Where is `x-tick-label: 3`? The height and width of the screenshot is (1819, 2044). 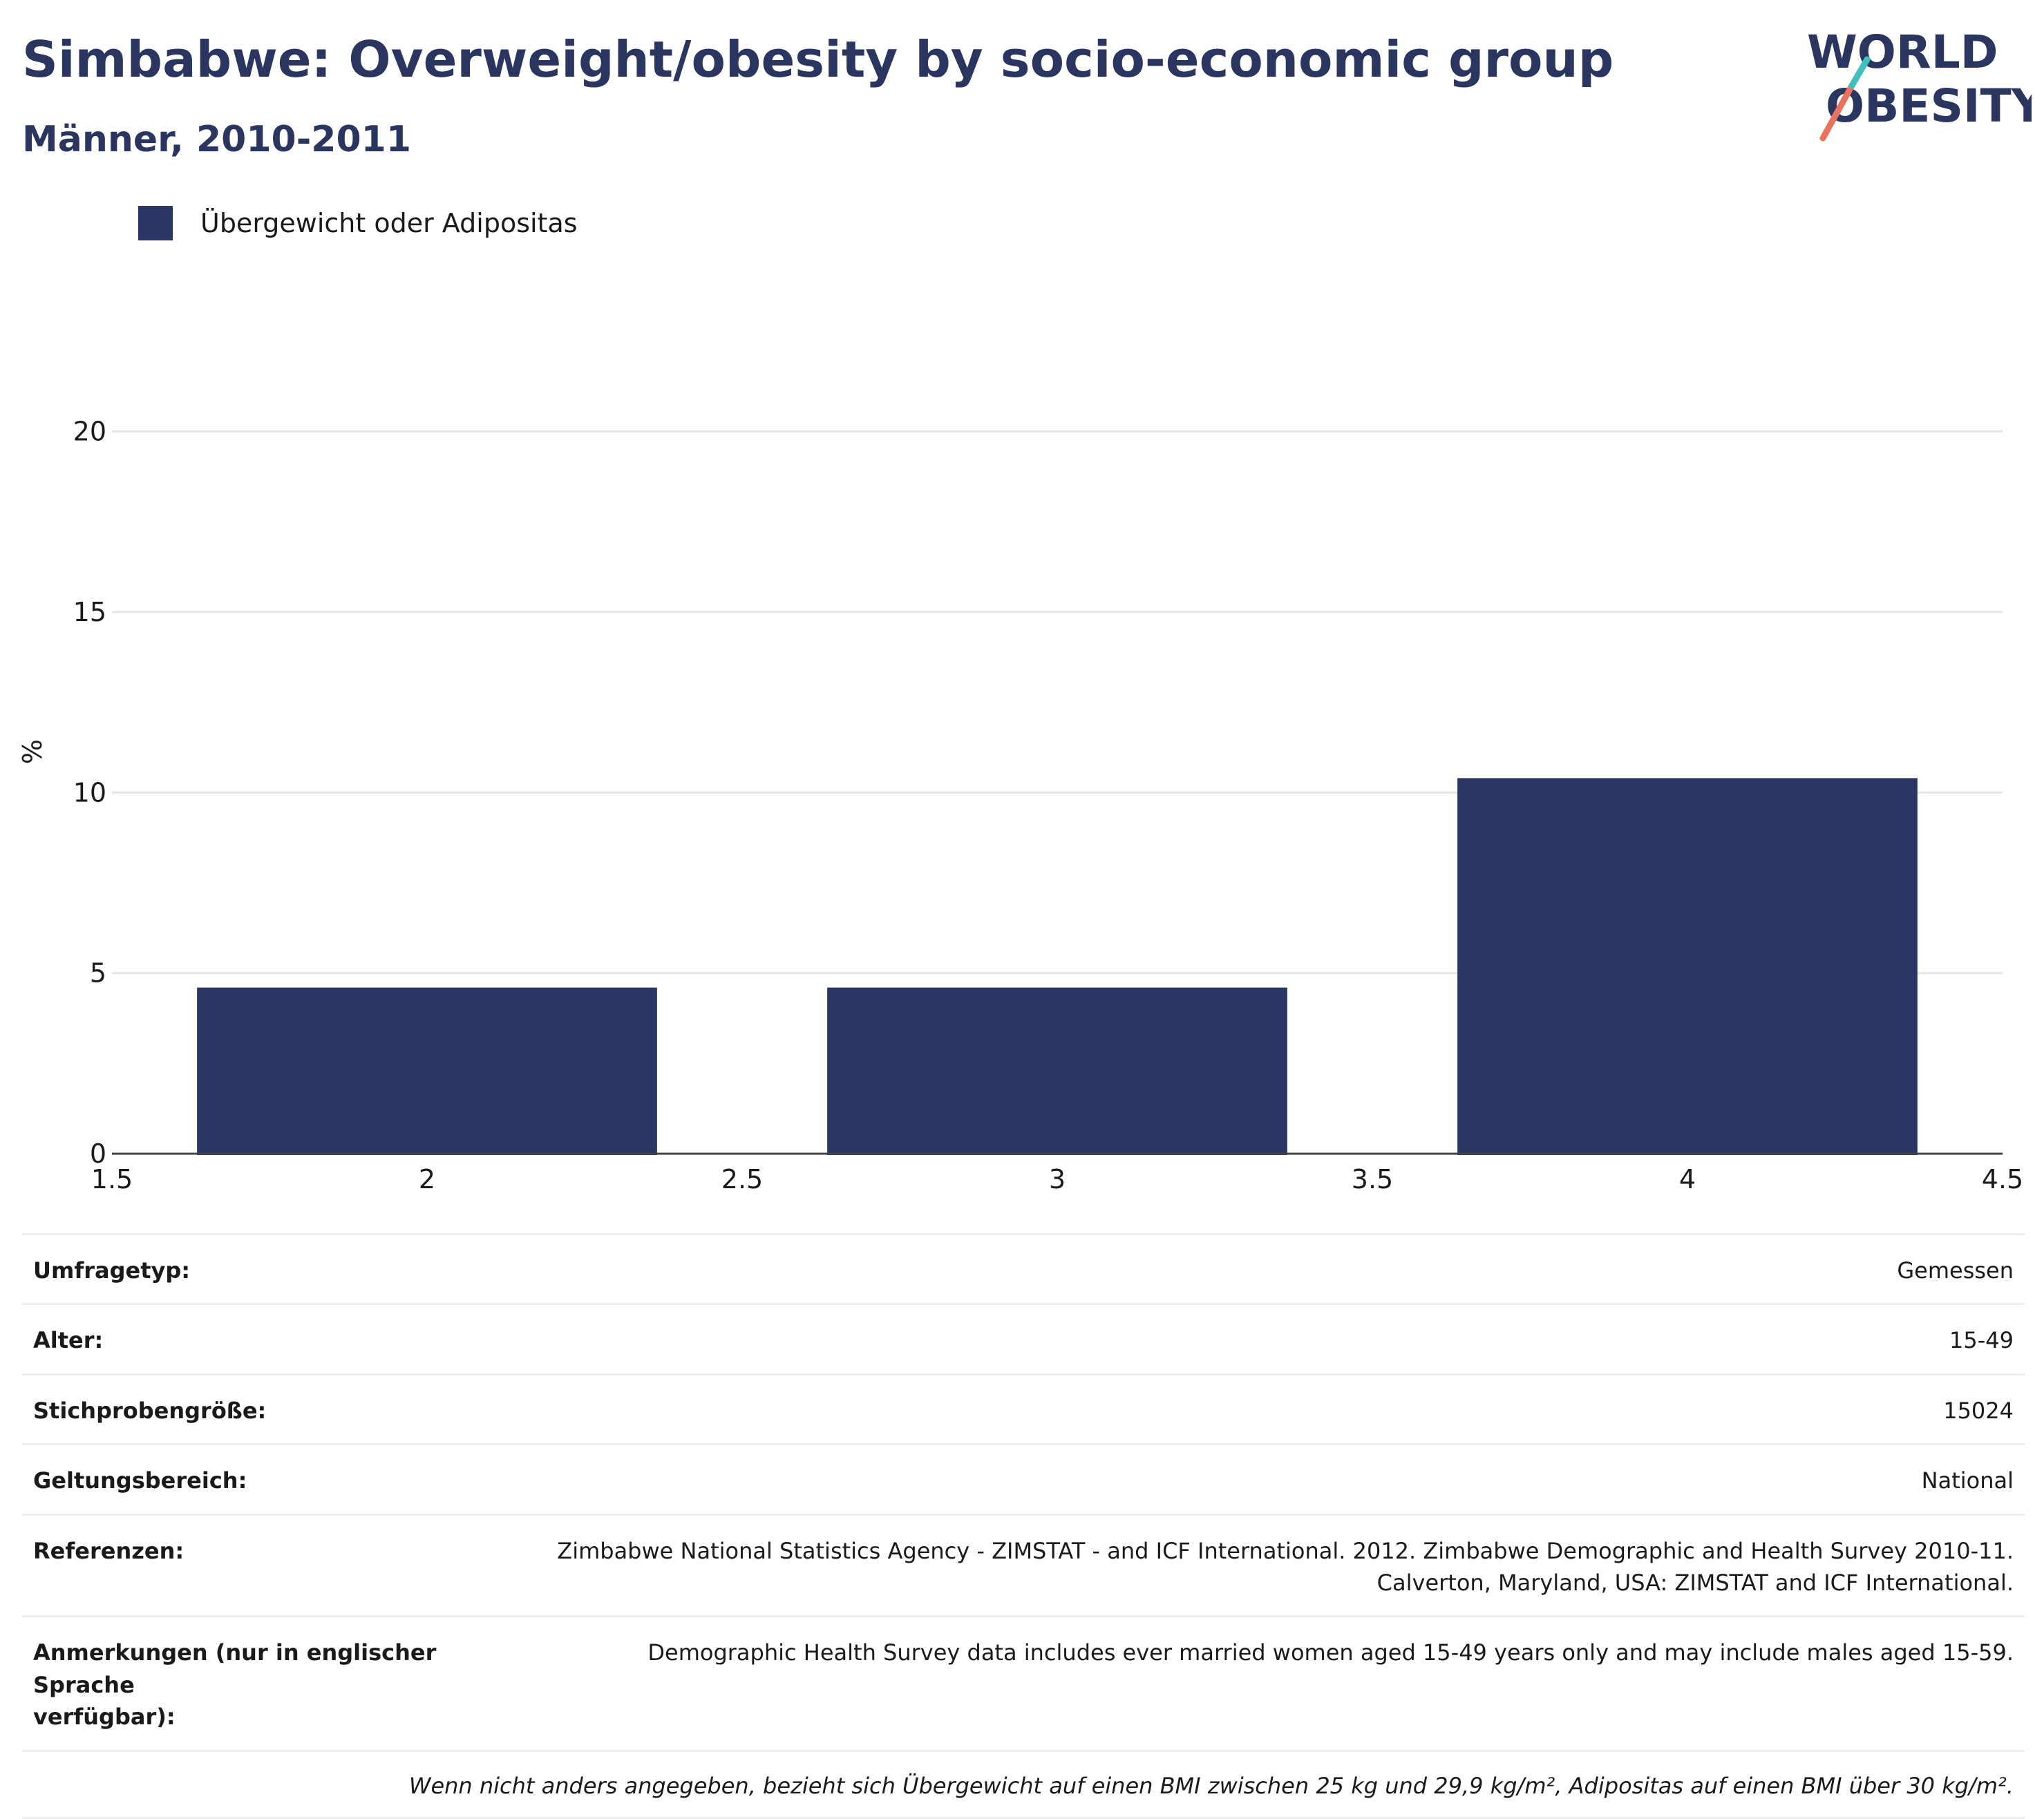
x-tick-label: 3 is located at coordinates (1057, 1179).